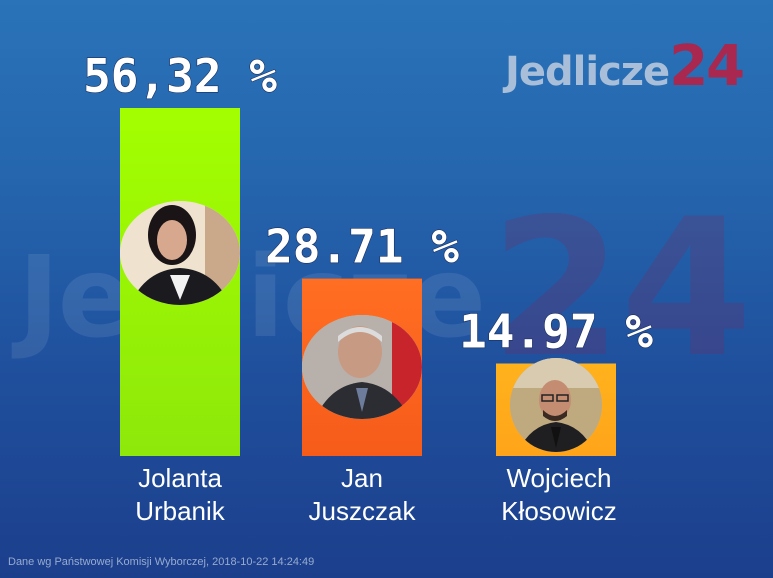  I want to click on category-label-2-line-1: Kłosowicz, so click(559, 511).